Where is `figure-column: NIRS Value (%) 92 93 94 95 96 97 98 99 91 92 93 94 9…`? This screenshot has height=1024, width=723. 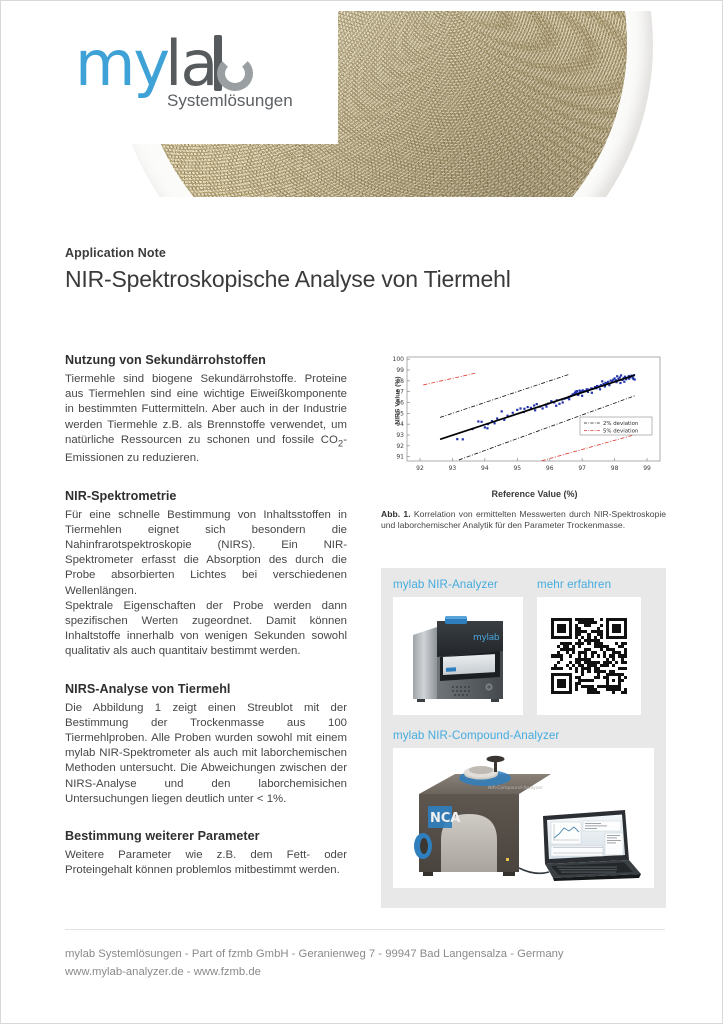
figure-column: NIRS Value (%) 92 93 94 95 96 97 98 99 91 92 93 94 9… is located at coordinates (523, 441).